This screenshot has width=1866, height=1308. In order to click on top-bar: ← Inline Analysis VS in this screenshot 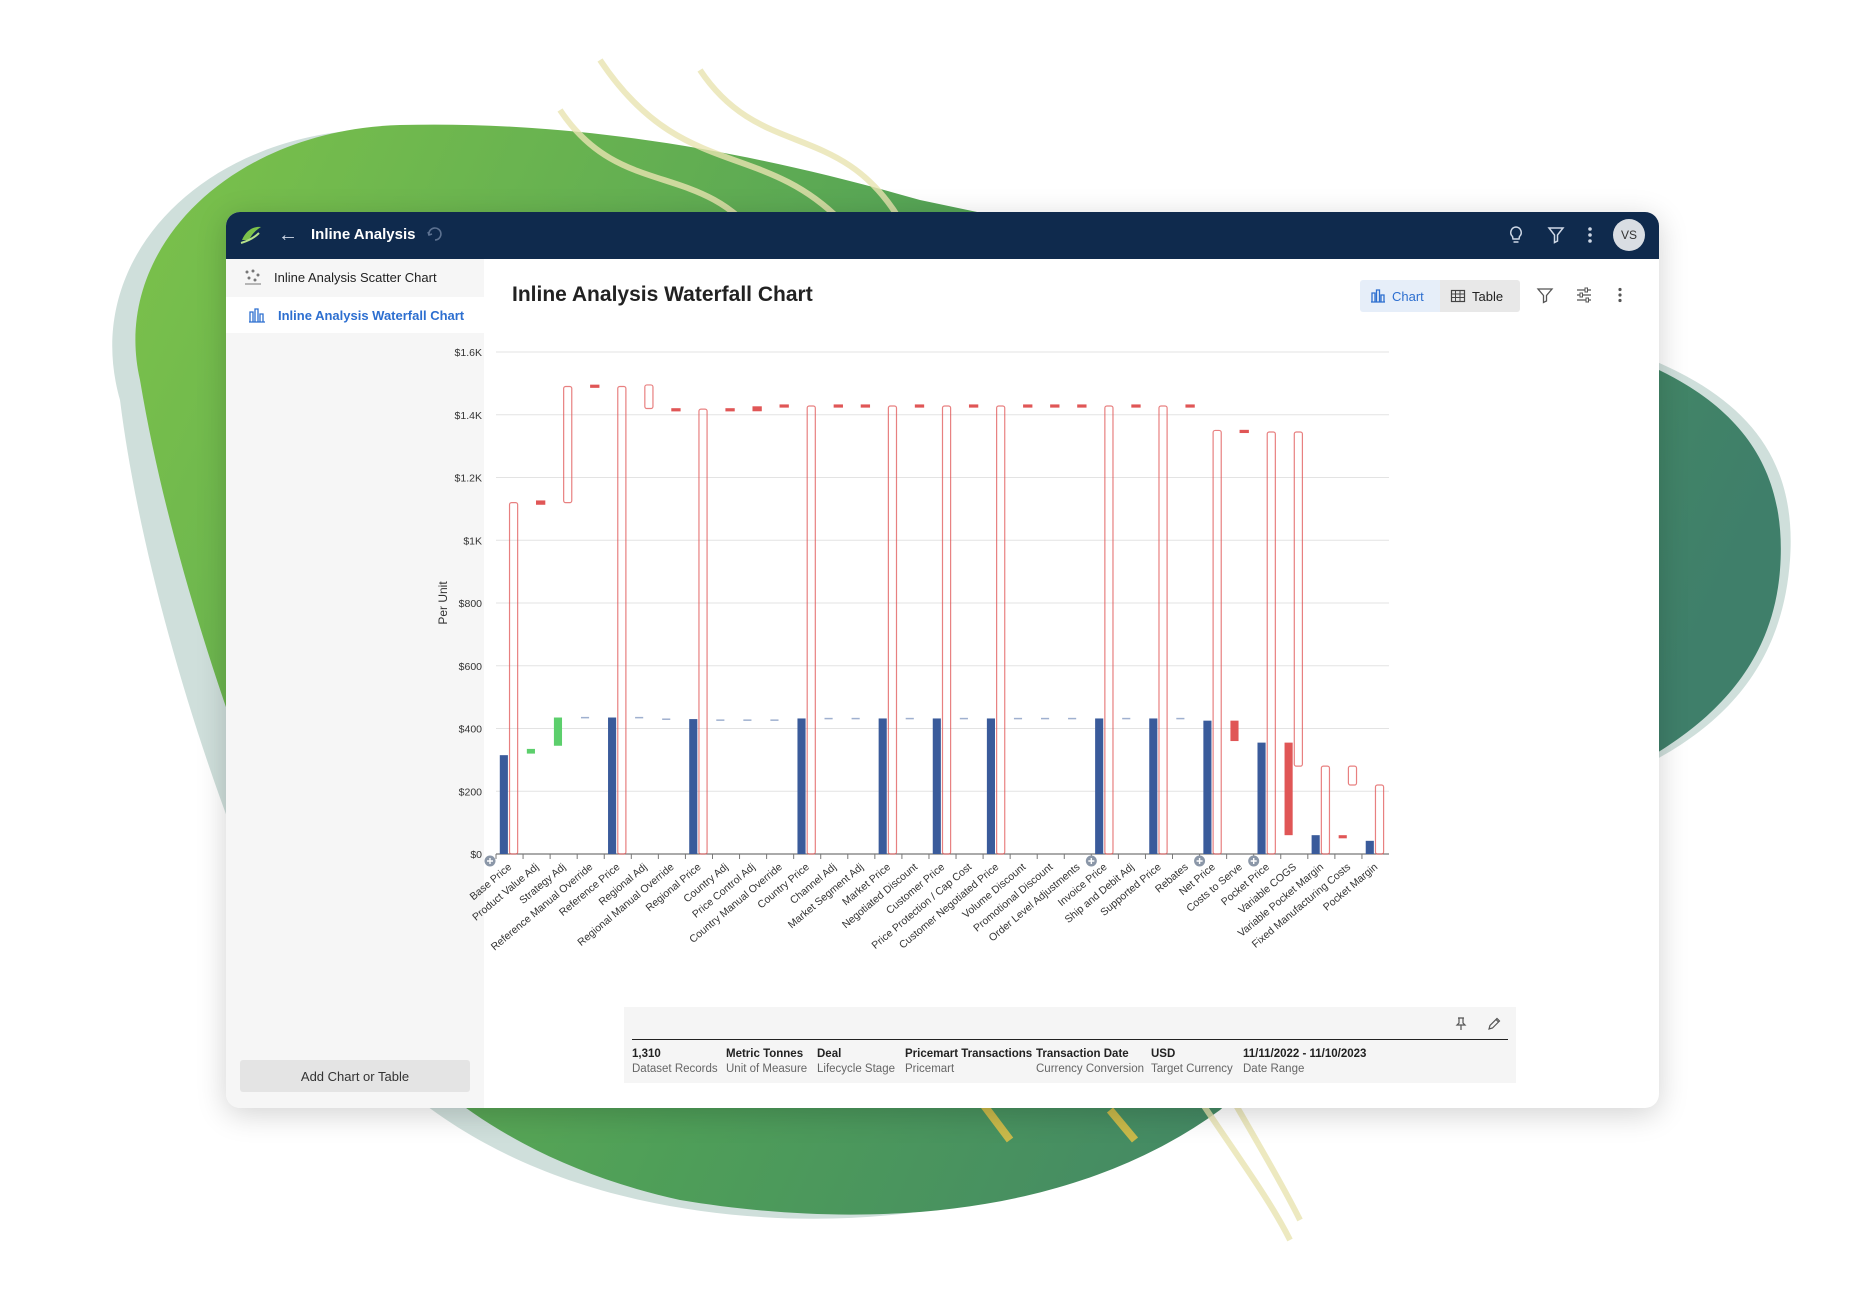, I will do `click(942, 235)`.